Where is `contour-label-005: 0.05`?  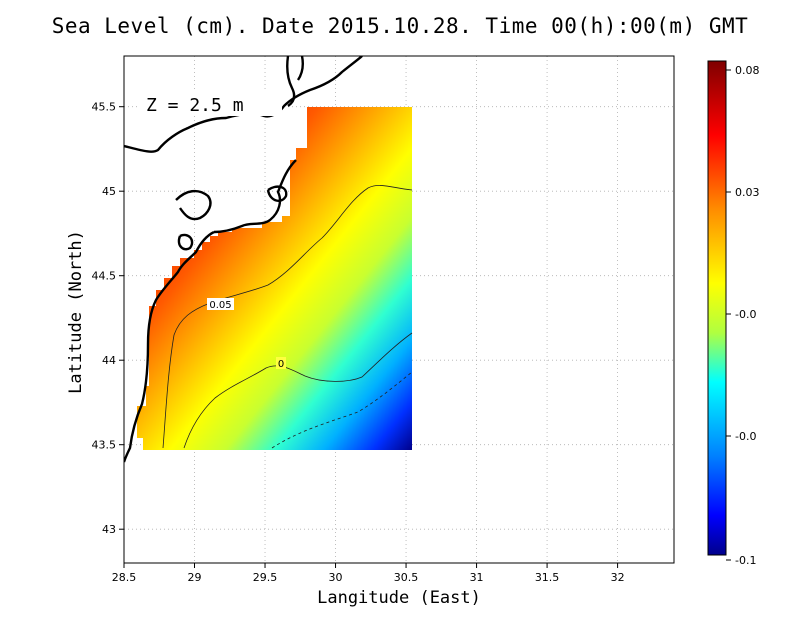 contour-label-005: 0.05 is located at coordinates (220, 305).